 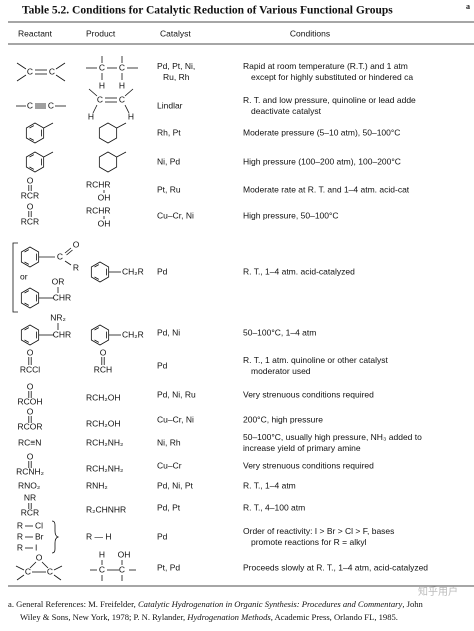 What do you see at coordinates (162, 365) in the screenshot?
I see `catalyst: Pd` at bounding box center [162, 365].